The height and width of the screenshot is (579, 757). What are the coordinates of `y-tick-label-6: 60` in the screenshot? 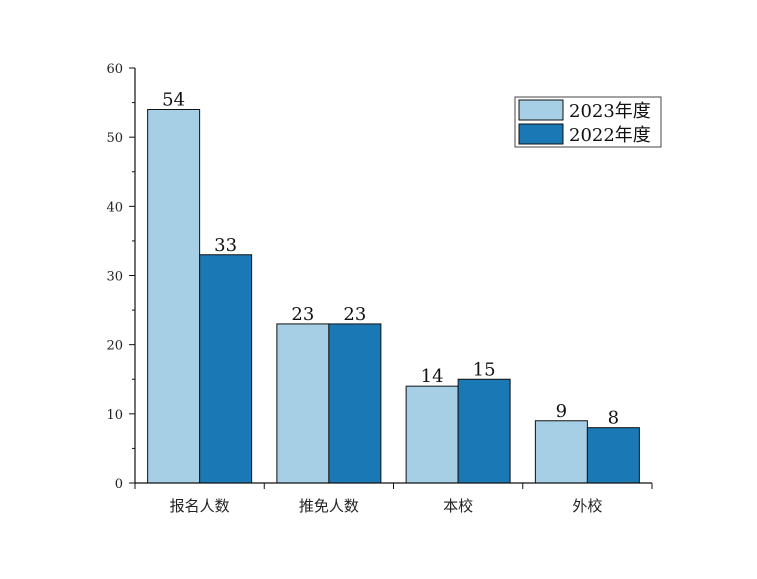 It's located at (114, 69).